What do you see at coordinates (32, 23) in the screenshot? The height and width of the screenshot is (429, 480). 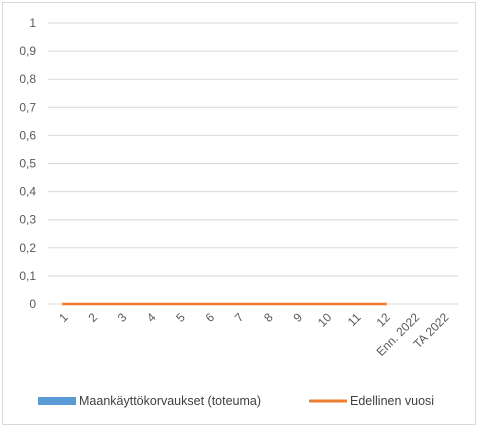 I see `y-tick-label: 1` at bounding box center [32, 23].